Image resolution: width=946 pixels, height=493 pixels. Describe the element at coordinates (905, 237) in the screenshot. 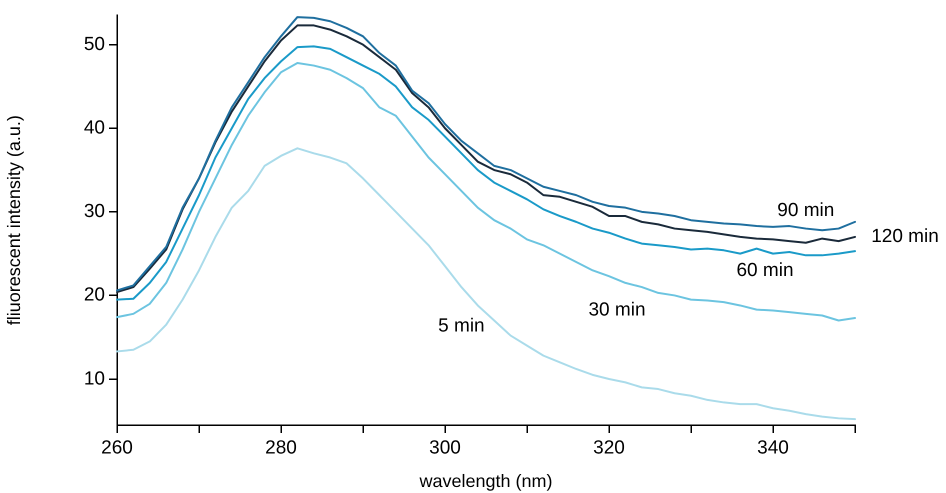

I see `series-label: 120 min` at that location.